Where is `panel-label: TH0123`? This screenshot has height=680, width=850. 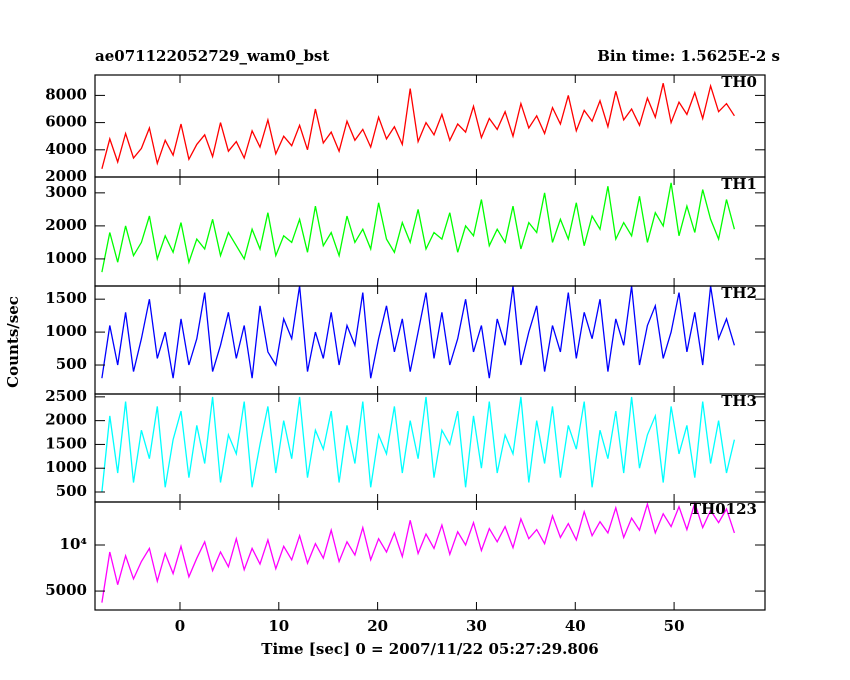
panel-label: TH0123 is located at coordinates (723, 509).